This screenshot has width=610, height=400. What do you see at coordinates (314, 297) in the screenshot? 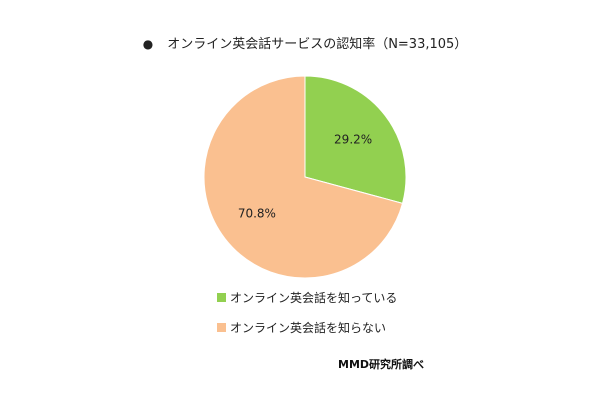
I see `legend-label-known: オンライン英会話を知っている` at bounding box center [314, 297].